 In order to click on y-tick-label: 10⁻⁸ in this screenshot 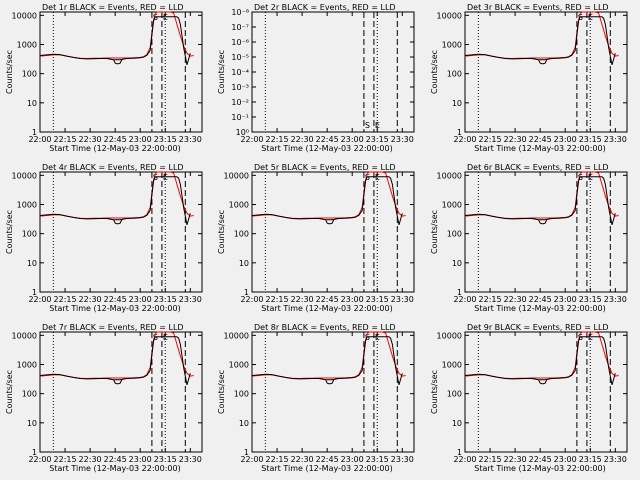, I will do `click(240, 12)`.